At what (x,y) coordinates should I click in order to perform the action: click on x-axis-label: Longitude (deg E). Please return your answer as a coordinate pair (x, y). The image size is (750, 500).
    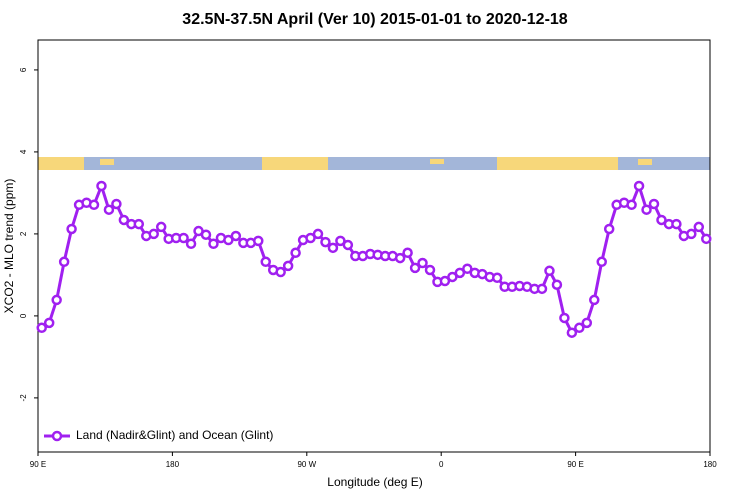
    Looking at the image, I should click on (374, 482).